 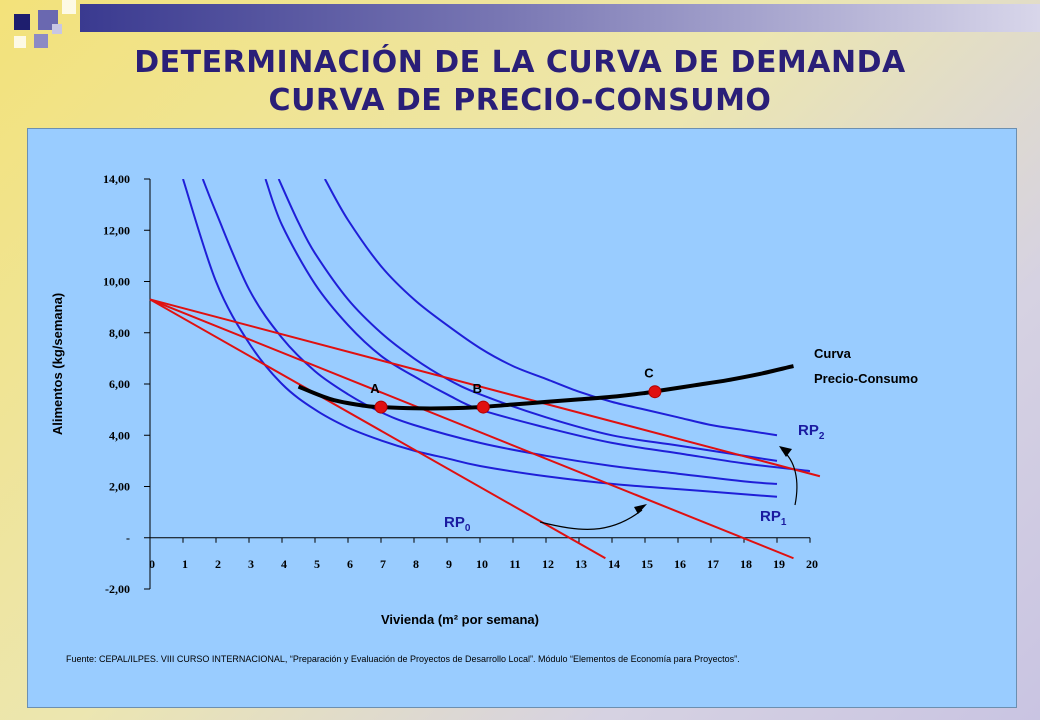 What do you see at coordinates (57, 364) in the screenshot?
I see `y-axis-label: Alimentos (kg/semana)` at bounding box center [57, 364].